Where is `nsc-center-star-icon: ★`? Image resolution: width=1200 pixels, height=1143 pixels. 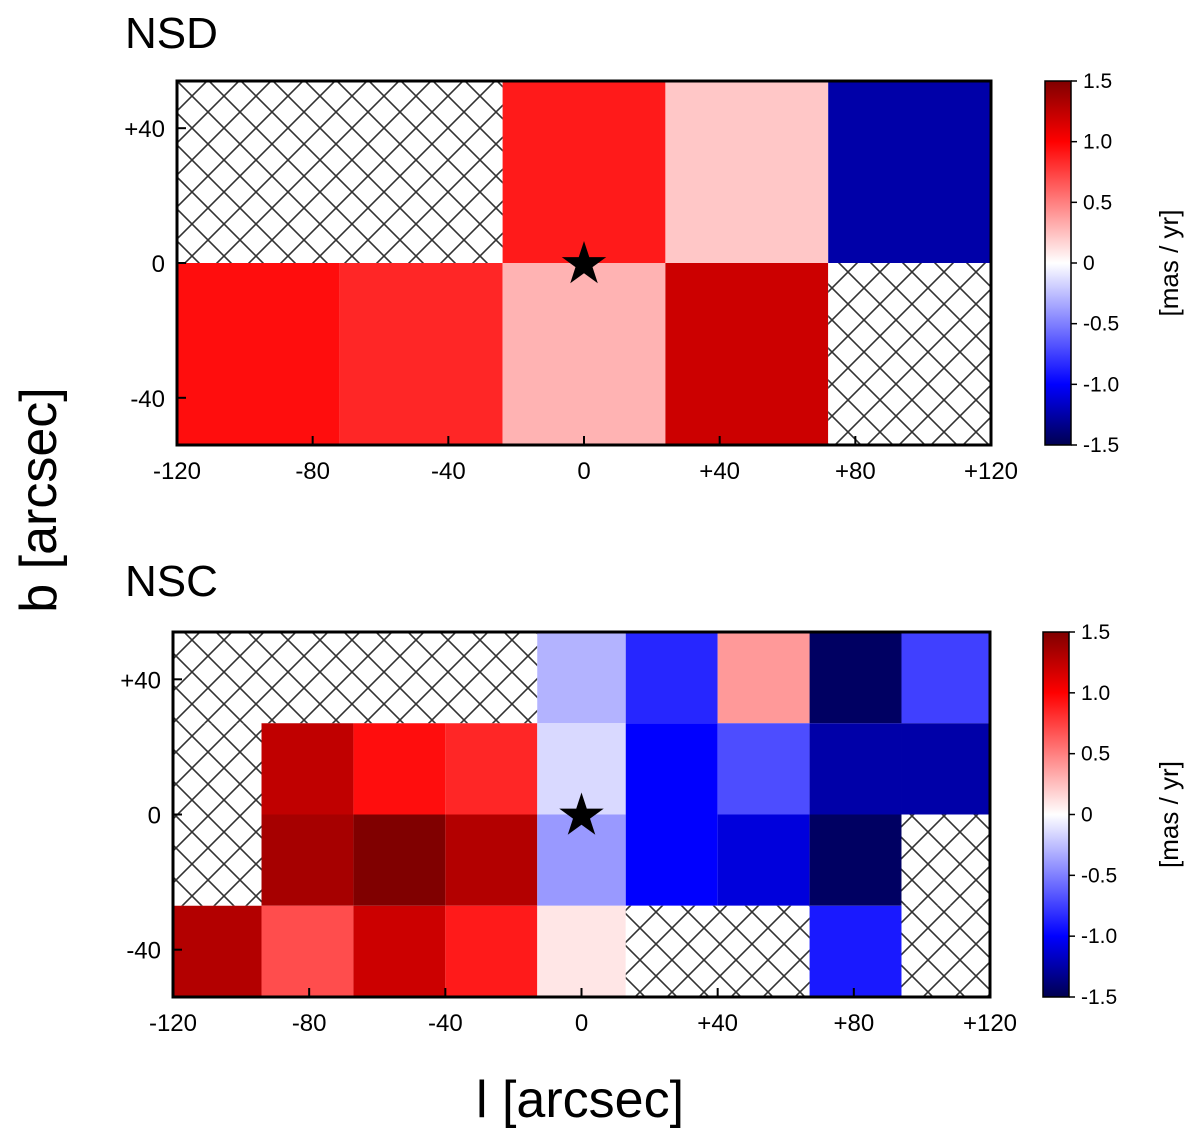 nsc-center-star-icon: ★ is located at coordinates (582, 815).